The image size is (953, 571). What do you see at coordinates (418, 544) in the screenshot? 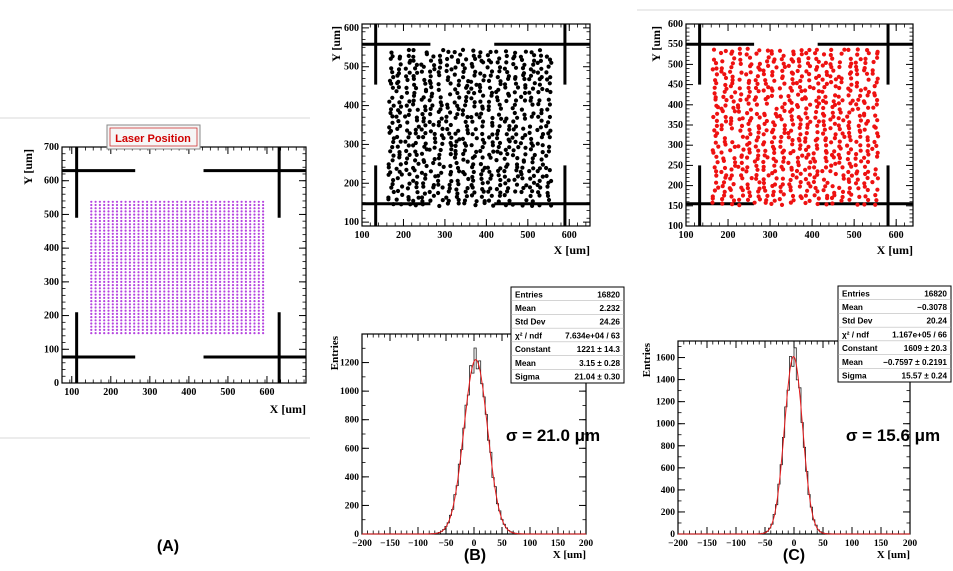
I see `x-tick-label: −100` at bounding box center [418, 544].